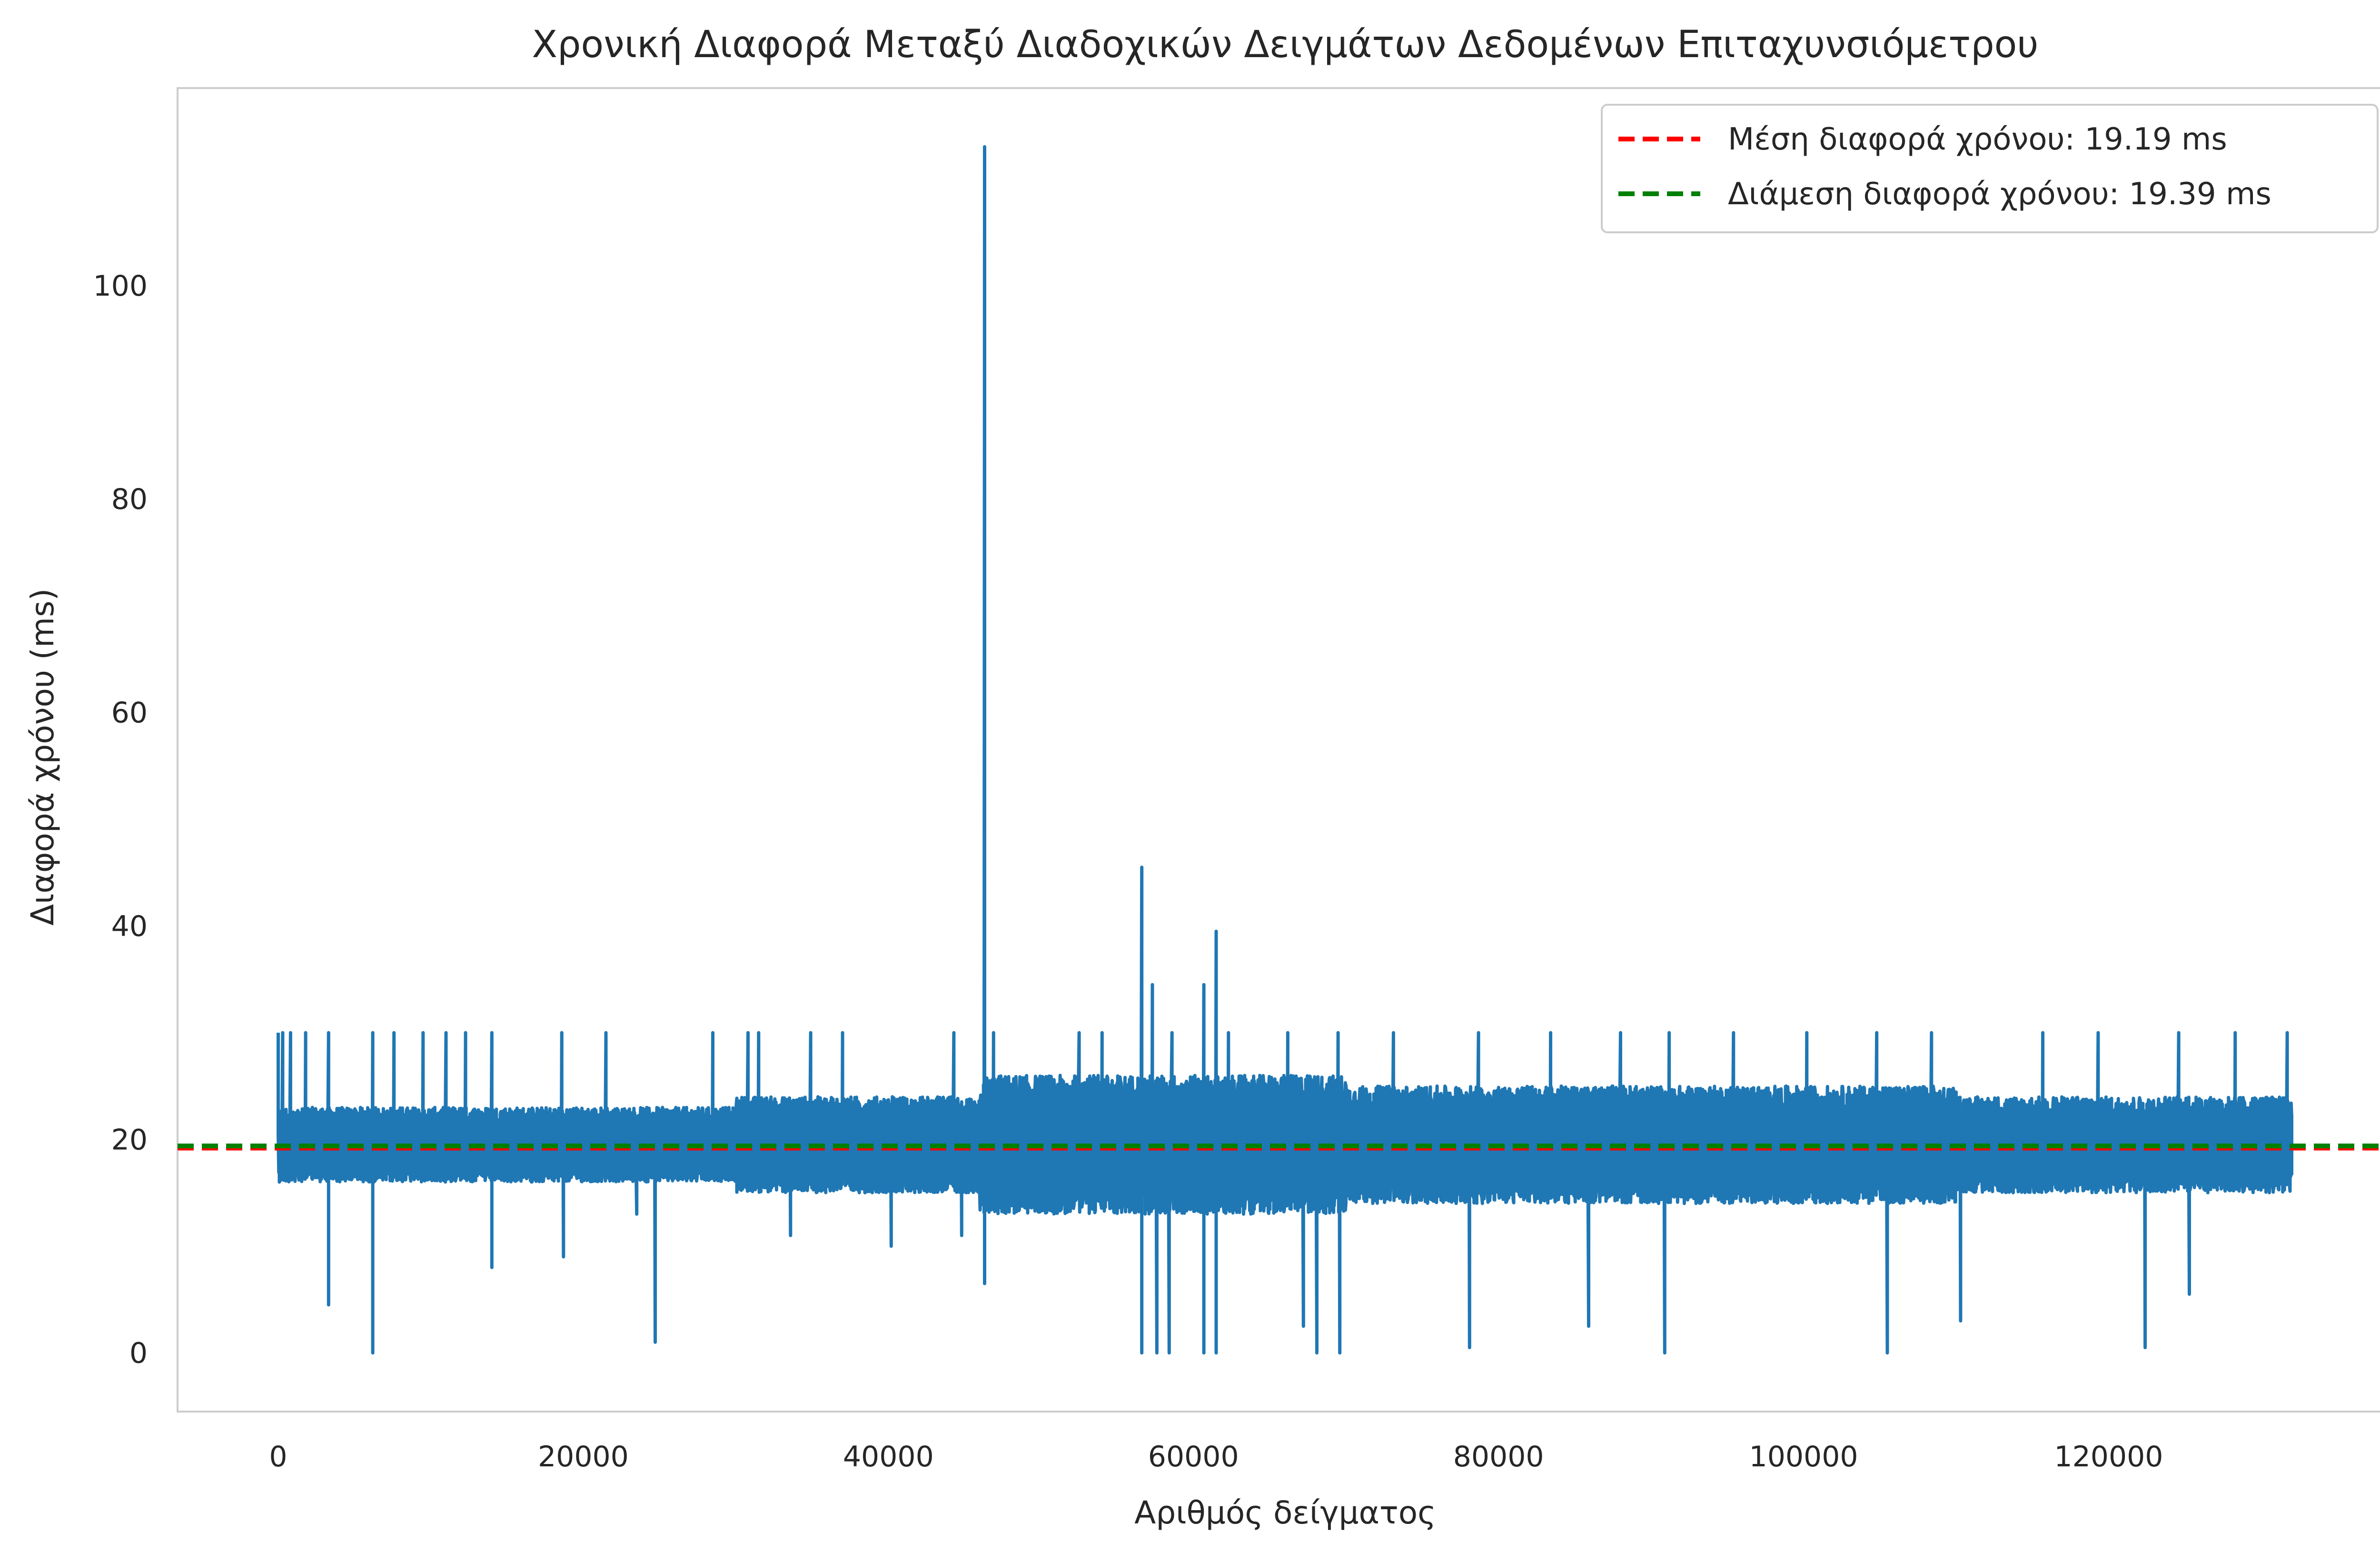 The width and height of the screenshot is (2380, 1553). What do you see at coordinates (1803, 1456) in the screenshot?
I see `x-tick-label: 100000` at bounding box center [1803, 1456].